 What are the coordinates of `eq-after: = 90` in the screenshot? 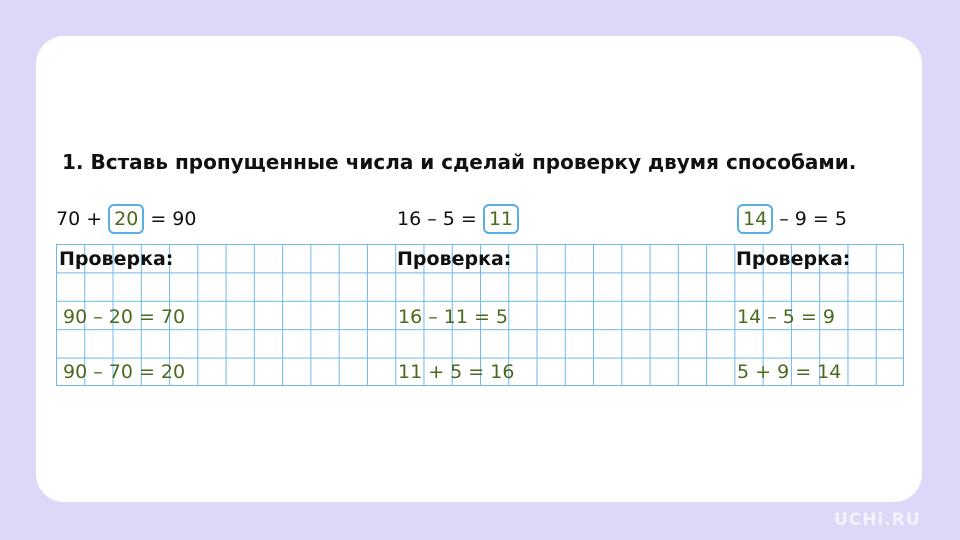 It's located at (173, 219).